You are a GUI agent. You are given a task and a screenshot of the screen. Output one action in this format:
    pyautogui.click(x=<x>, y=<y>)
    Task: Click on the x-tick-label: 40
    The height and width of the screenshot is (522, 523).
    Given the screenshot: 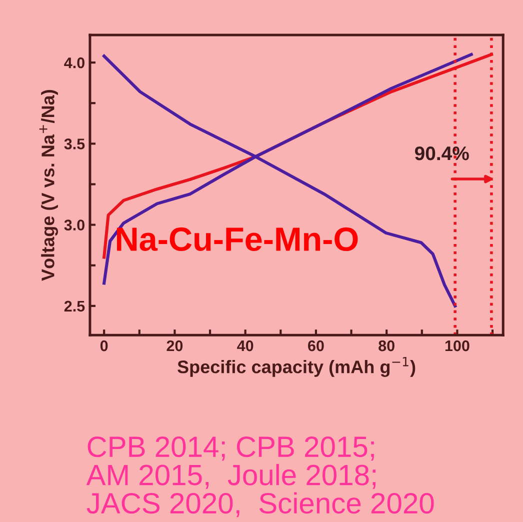 What is the action you would take?
    pyautogui.click(x=245, y=346)
    